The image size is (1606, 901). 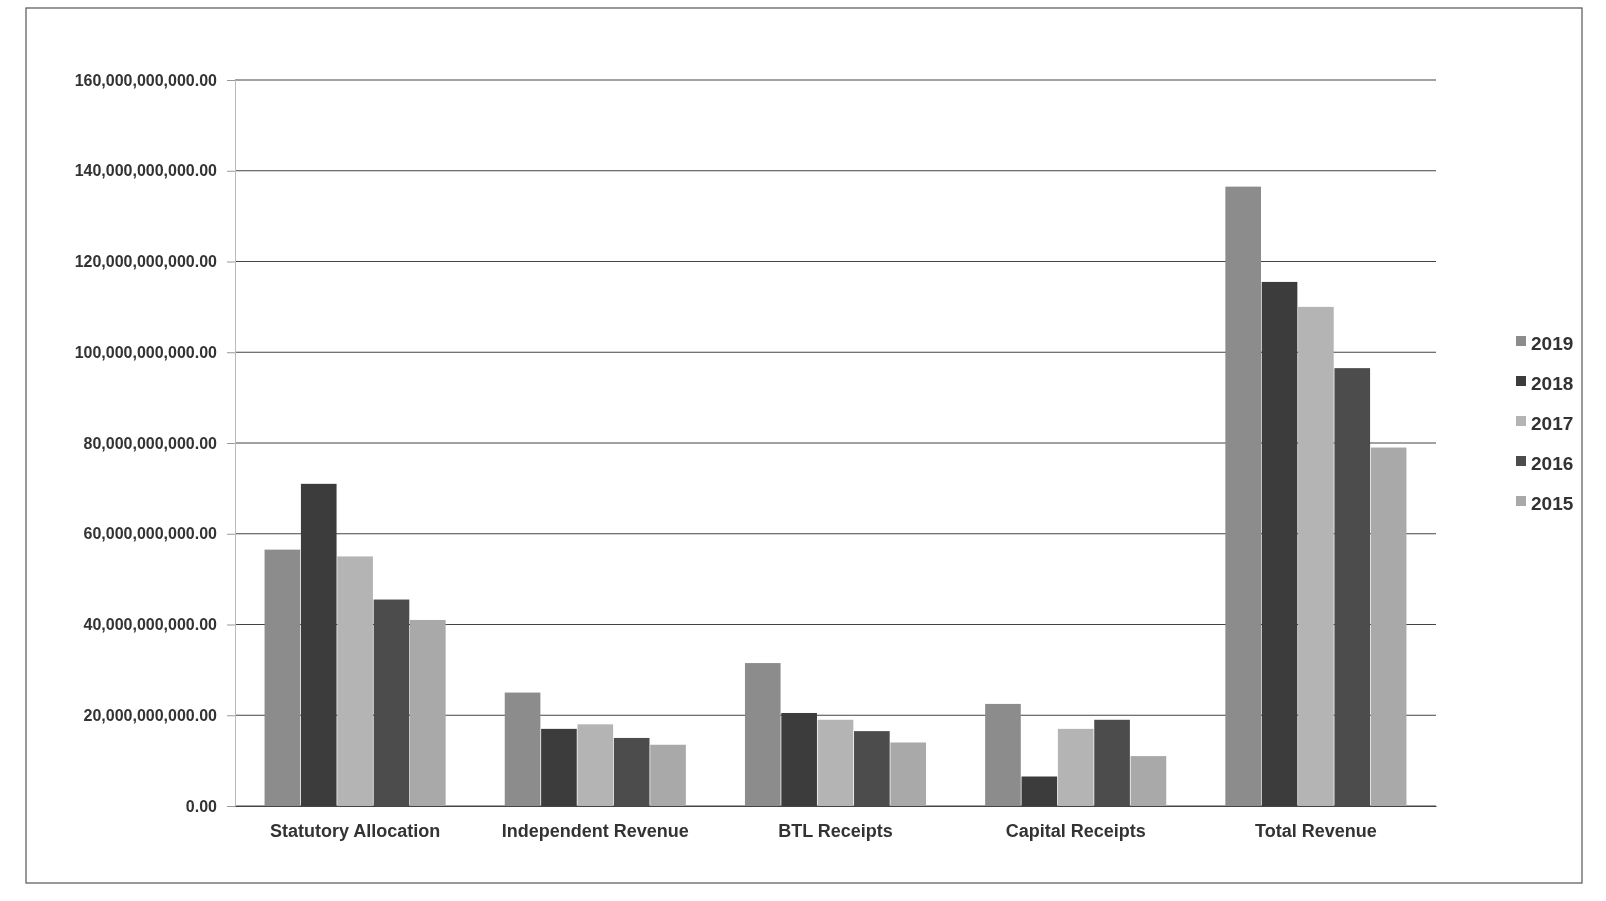 What do you see at coordinates (150, 625) in the screenshot?
I see `y-tick-label: 40,000,000,000.00` at bounding box center [150, 625].